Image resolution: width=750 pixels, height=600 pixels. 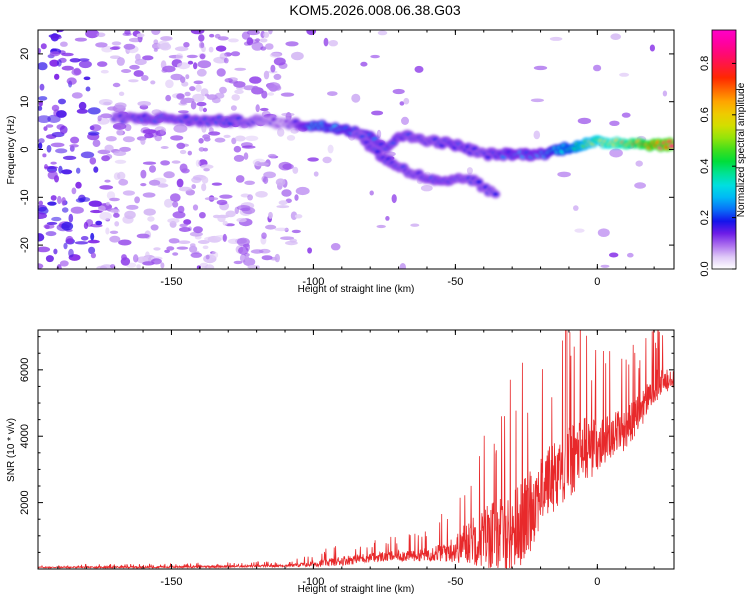 I want to click on spectrogram-x-tick-label: -100, so click(x=313, y=282).